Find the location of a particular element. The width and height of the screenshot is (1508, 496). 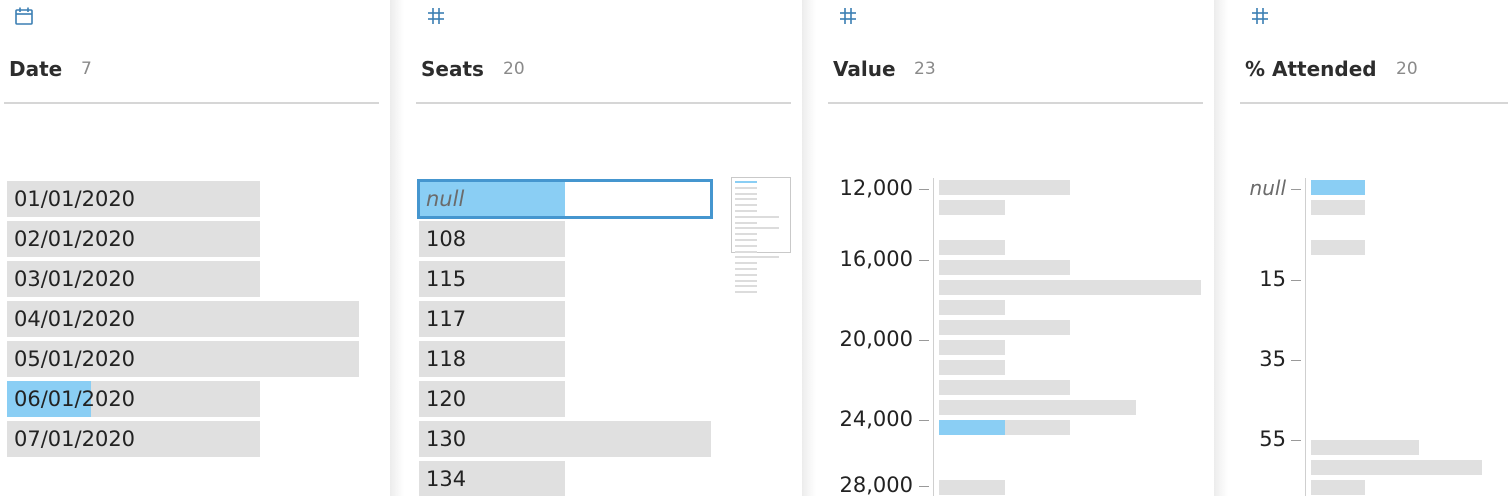

histogram-bar-selected is located at coordinates (972, 427).